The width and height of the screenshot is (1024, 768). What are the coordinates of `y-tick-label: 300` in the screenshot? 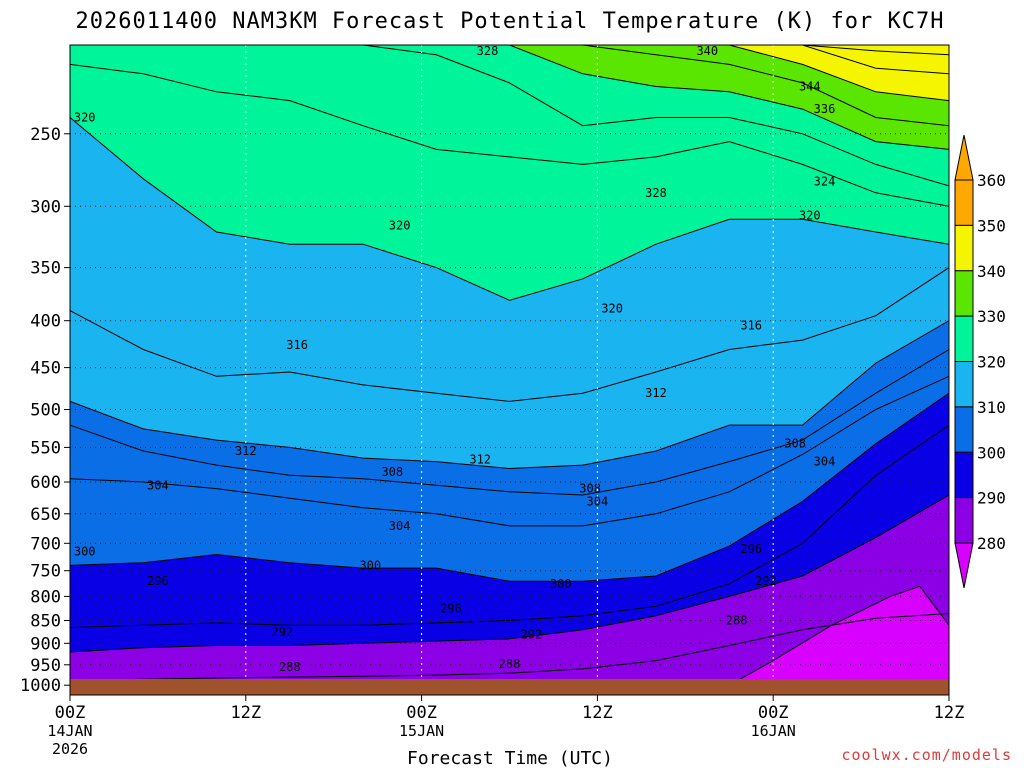 It's located at (45, 207).